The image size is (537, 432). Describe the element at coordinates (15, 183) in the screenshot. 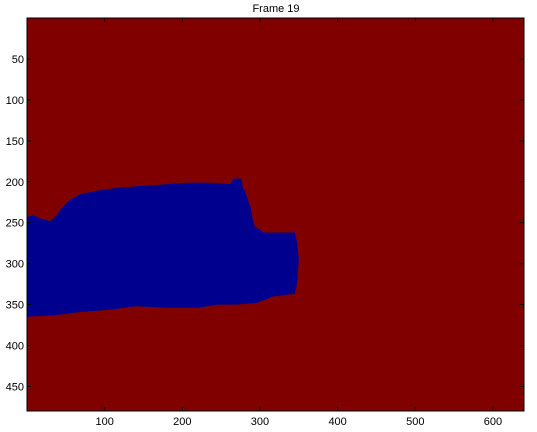

I see `y-tick-label: 200` at that location.